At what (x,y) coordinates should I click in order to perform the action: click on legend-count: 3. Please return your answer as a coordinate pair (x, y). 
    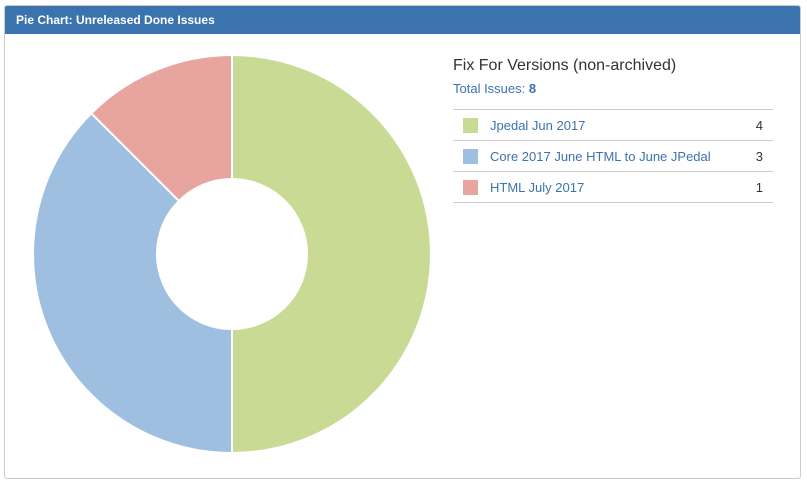
    Looking at the image, I should click on (759, 156).